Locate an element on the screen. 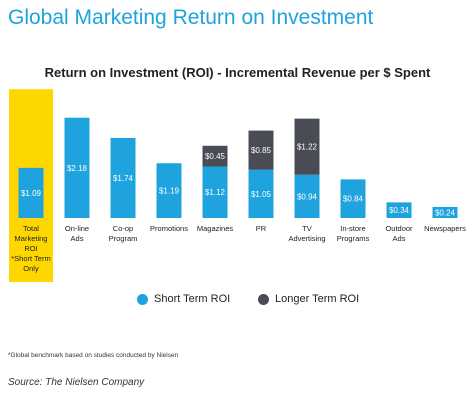 The height and width of the screenshot is (400, 475). legend-label-longer-term: Longer Term ROI is located at coordinates (317, 299).